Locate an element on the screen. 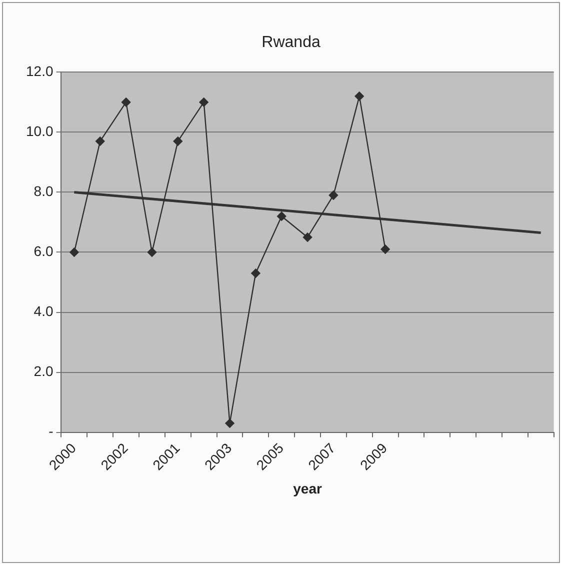 This screenshot has width=564, height=567. y-tick-label: 2.0 is located at coordinates (44, 371).